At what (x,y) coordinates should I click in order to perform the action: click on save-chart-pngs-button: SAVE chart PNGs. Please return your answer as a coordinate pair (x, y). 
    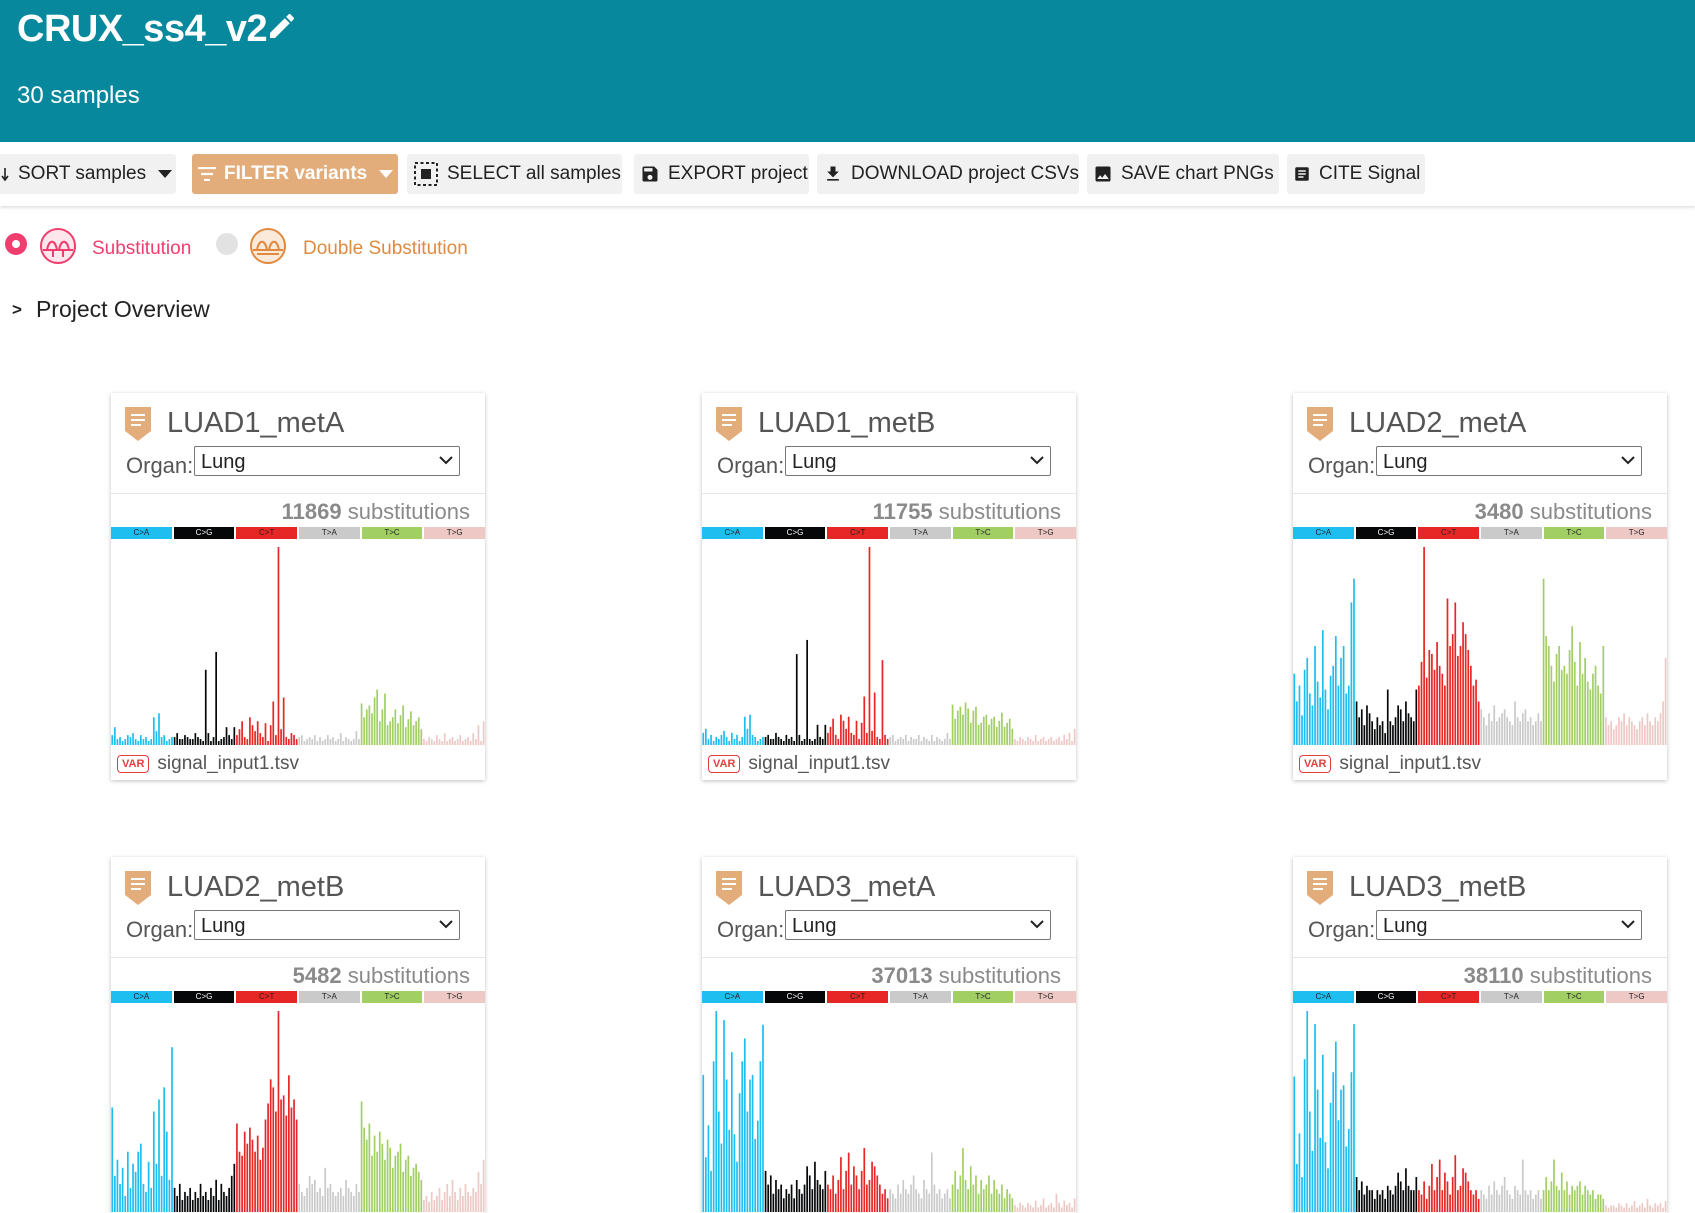
    Looking at the image, I should click on (1183, 174).